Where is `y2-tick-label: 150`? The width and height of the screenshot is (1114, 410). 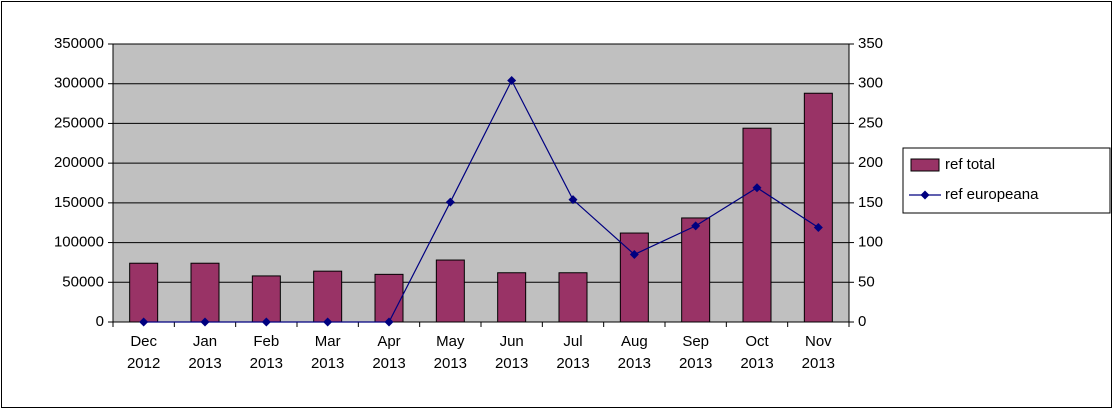 y2-tick-label: 150 is located at coordinates (870, 202).